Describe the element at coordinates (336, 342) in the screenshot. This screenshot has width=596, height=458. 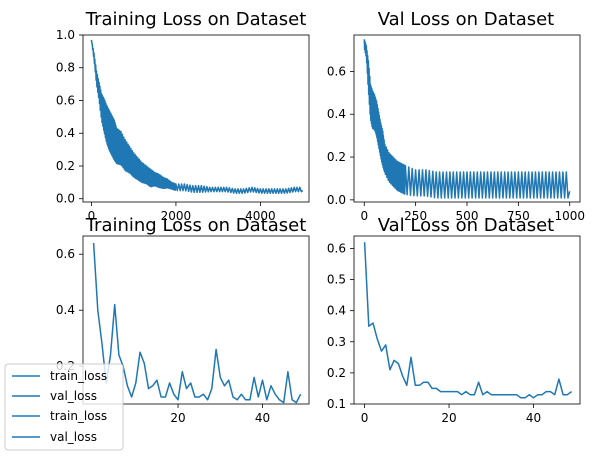
I see `y-tick-label: 0.3` at that location.